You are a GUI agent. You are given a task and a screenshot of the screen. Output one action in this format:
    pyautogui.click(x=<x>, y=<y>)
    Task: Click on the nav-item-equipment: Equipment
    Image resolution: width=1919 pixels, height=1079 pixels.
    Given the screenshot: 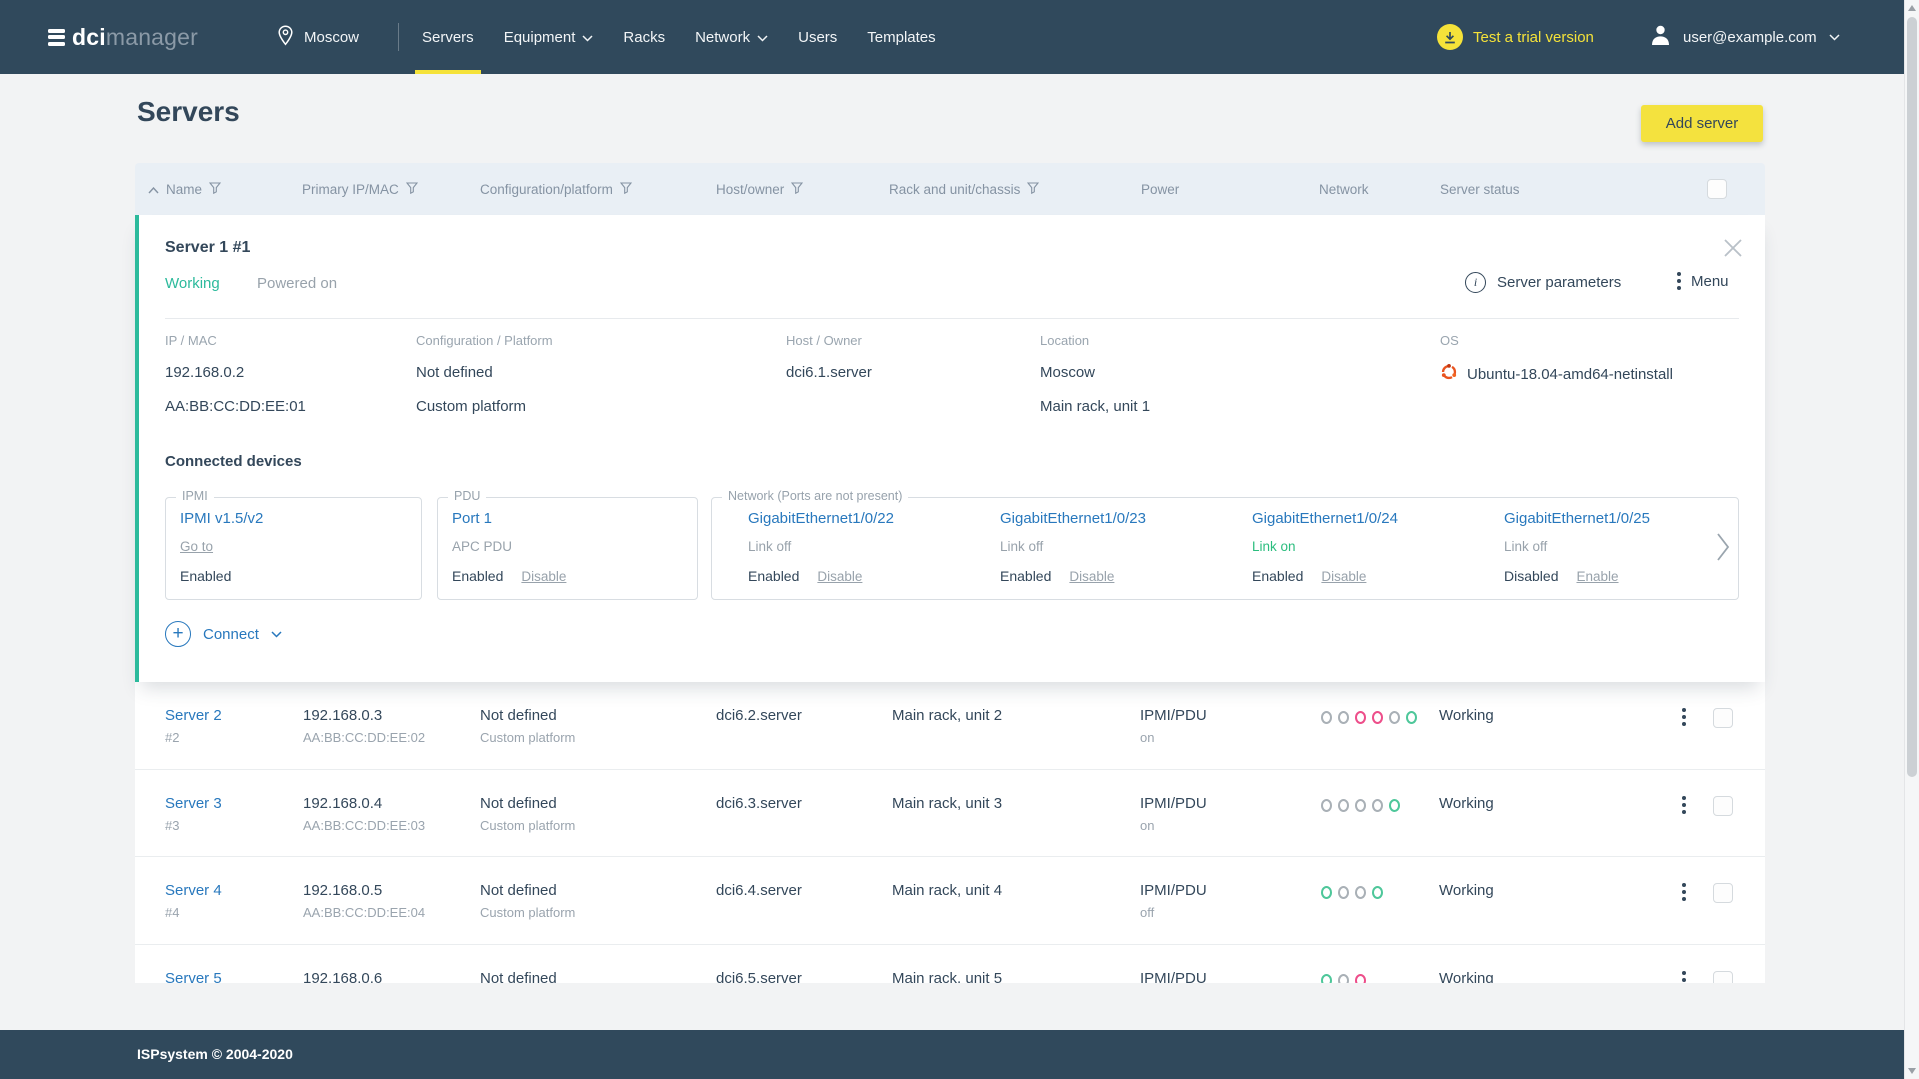 What is the action you would take?
    pyautogui.click(x=549, y=37)
    